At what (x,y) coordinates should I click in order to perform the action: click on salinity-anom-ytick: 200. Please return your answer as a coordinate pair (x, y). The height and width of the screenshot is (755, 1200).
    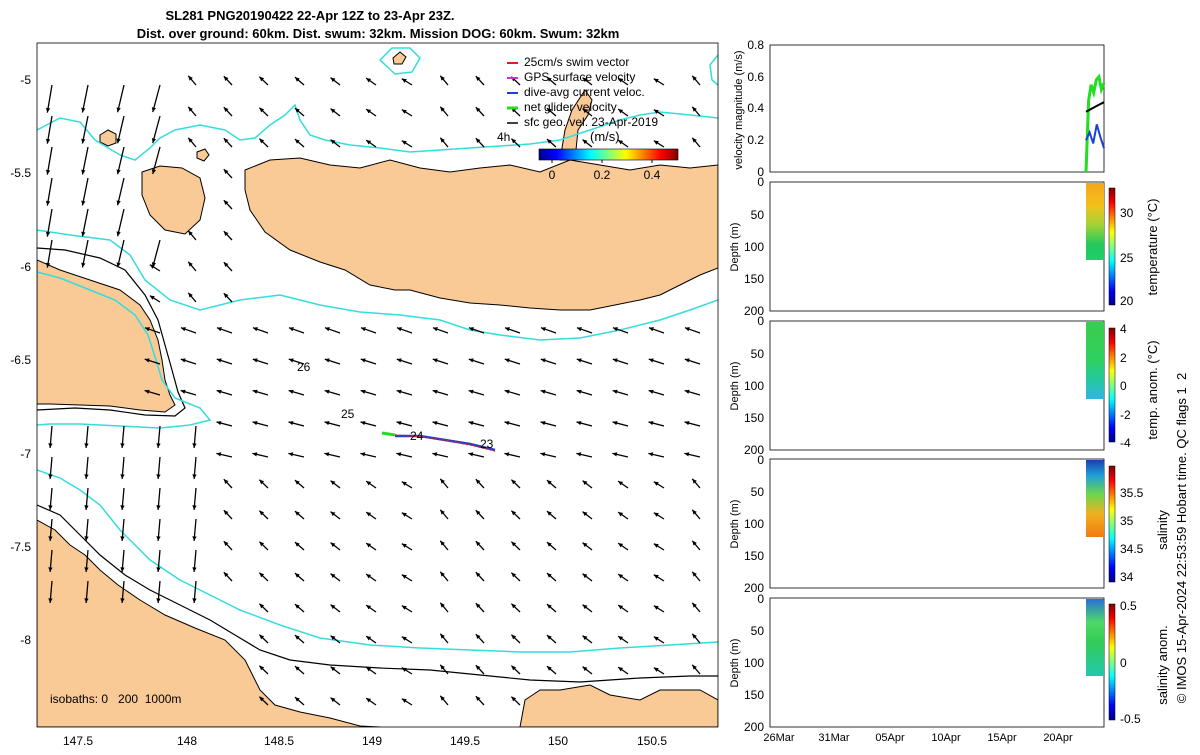
    Looking at the image, I should click on (754, 727).